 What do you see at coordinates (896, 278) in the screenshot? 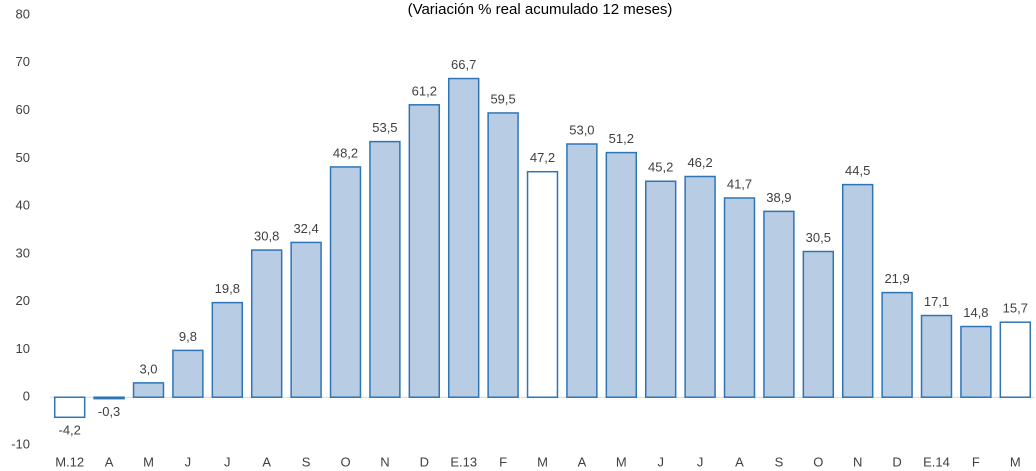
I see `value-label: 21,9` at bounding box center [896, 278].